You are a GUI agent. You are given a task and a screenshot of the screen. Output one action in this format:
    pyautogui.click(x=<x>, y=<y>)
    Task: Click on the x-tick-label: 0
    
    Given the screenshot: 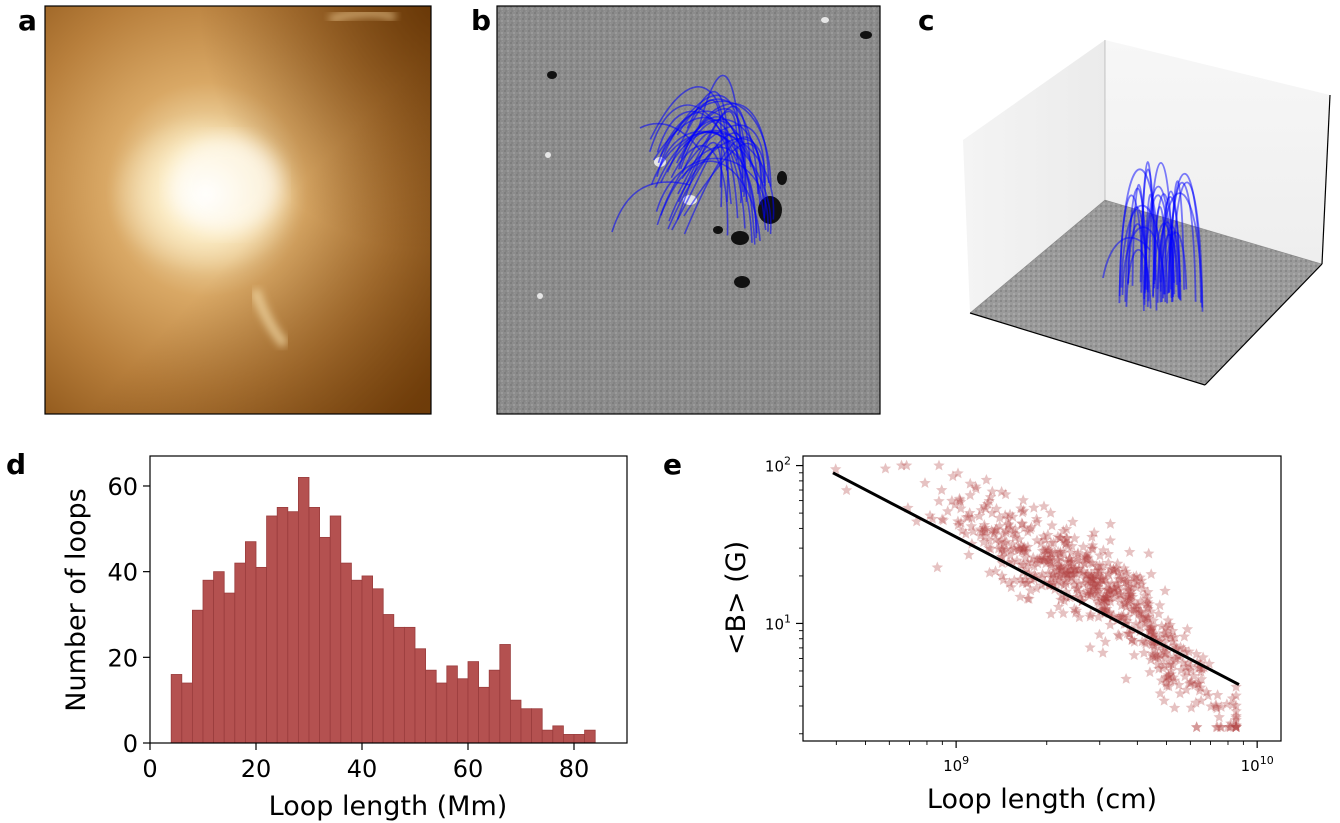 What is the action you would take?
    pyautogui.click(x=149, y=769)
    